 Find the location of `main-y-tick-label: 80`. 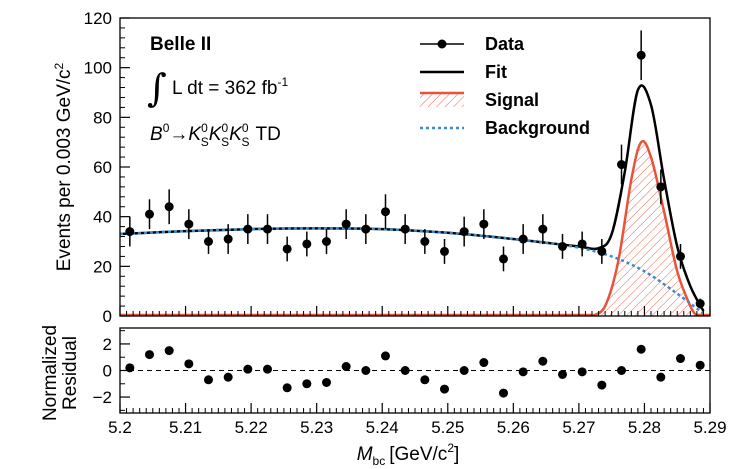

main-y-tick-label: 80 is located at coordinates (102, 117).